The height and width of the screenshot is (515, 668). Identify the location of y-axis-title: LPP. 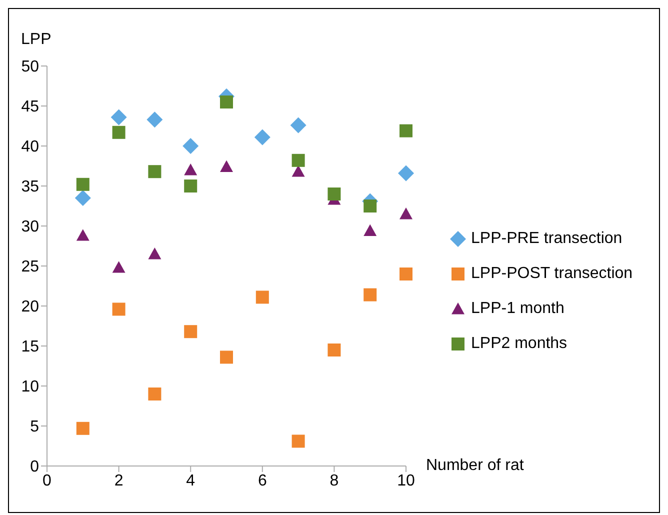
(36, 40).